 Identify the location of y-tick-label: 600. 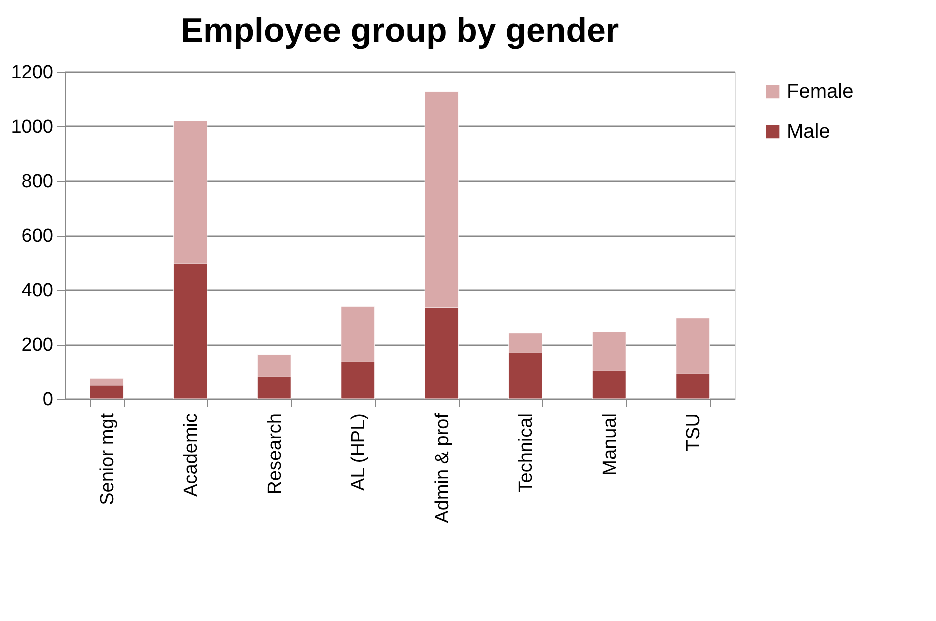
(38, 236).